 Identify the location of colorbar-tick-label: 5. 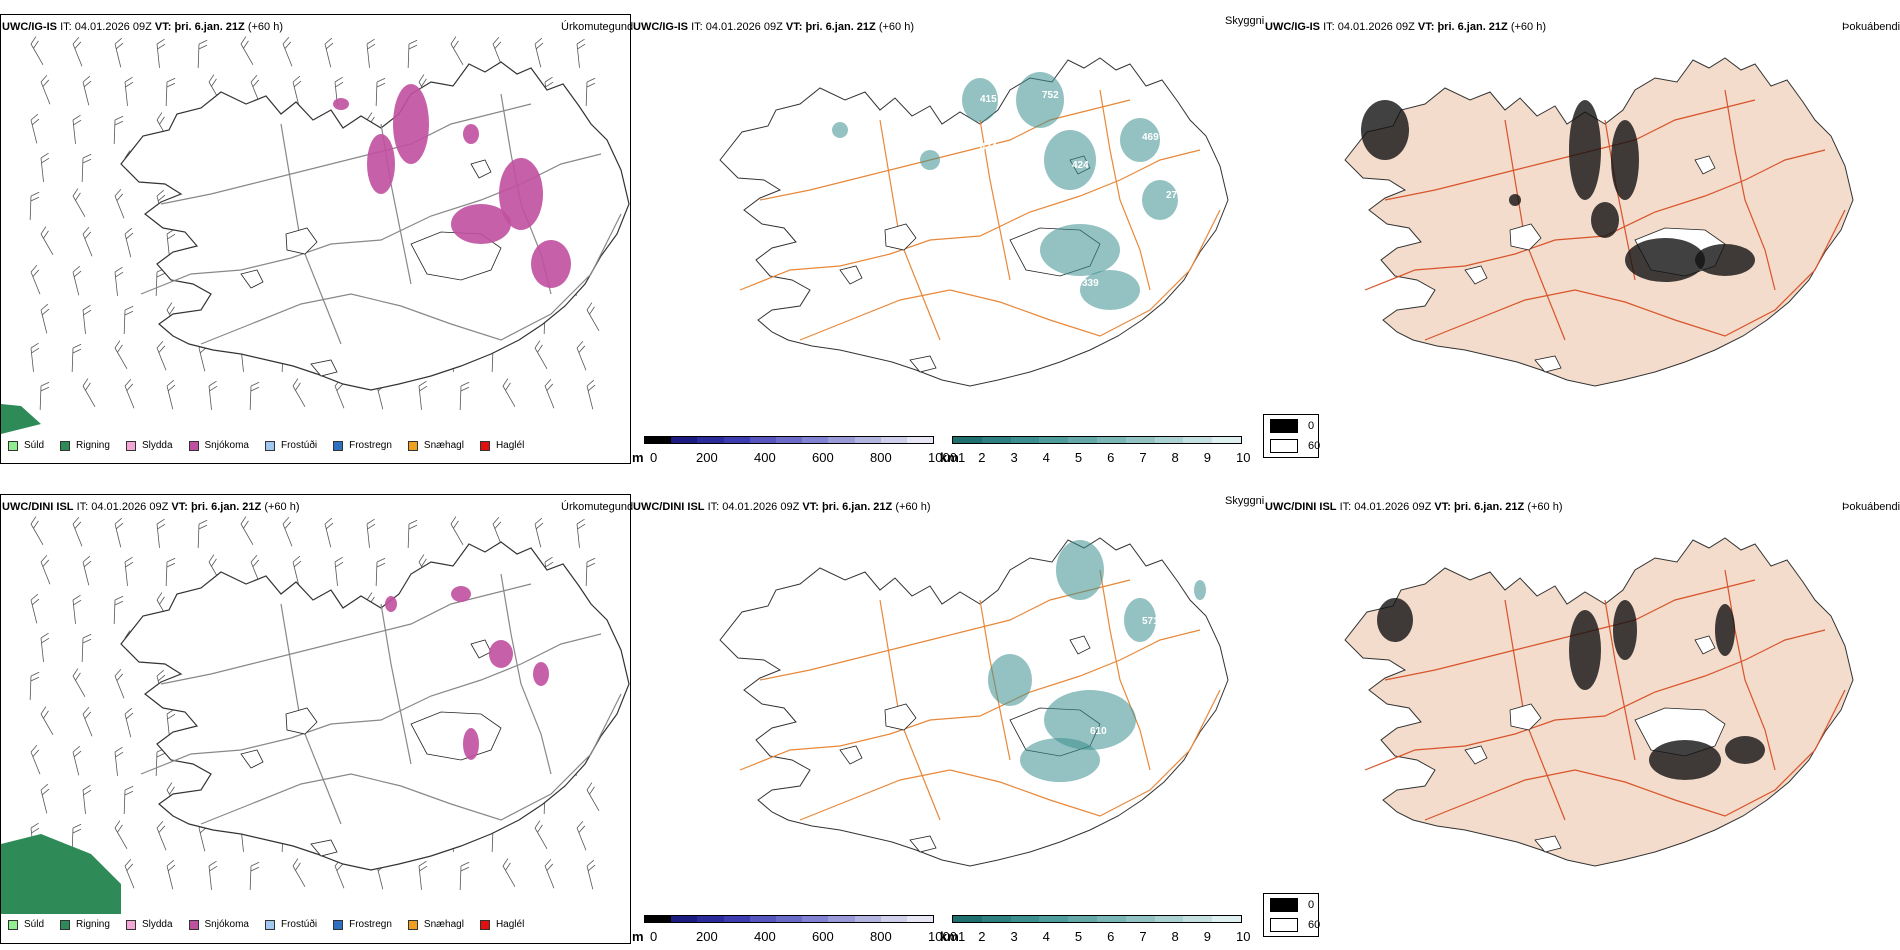
(1078, 457).